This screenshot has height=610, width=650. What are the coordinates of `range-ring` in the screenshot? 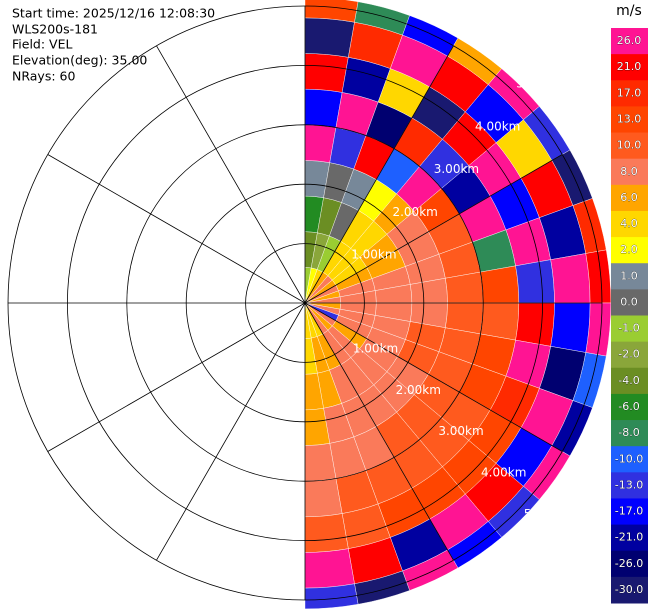 It's located at (305, 303).